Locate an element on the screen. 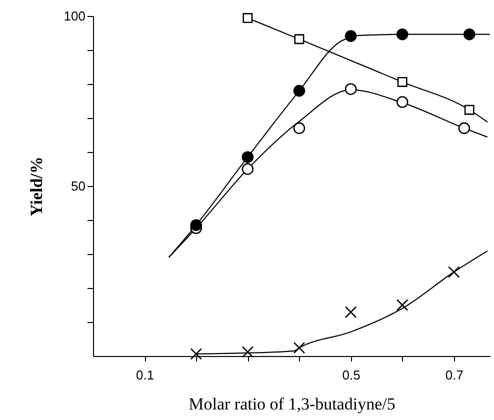 The height and width of the screenshot is (420, 494). y-tick-label: 50 is located at coordinates (78, 186).